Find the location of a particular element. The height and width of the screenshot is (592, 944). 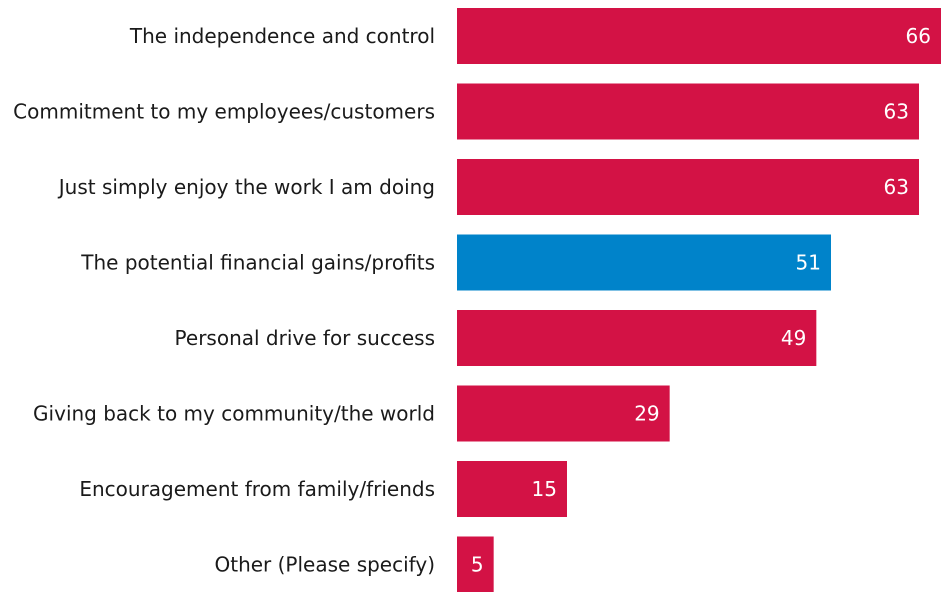

value-label-3: 63 is located at coordinates (896, 187).